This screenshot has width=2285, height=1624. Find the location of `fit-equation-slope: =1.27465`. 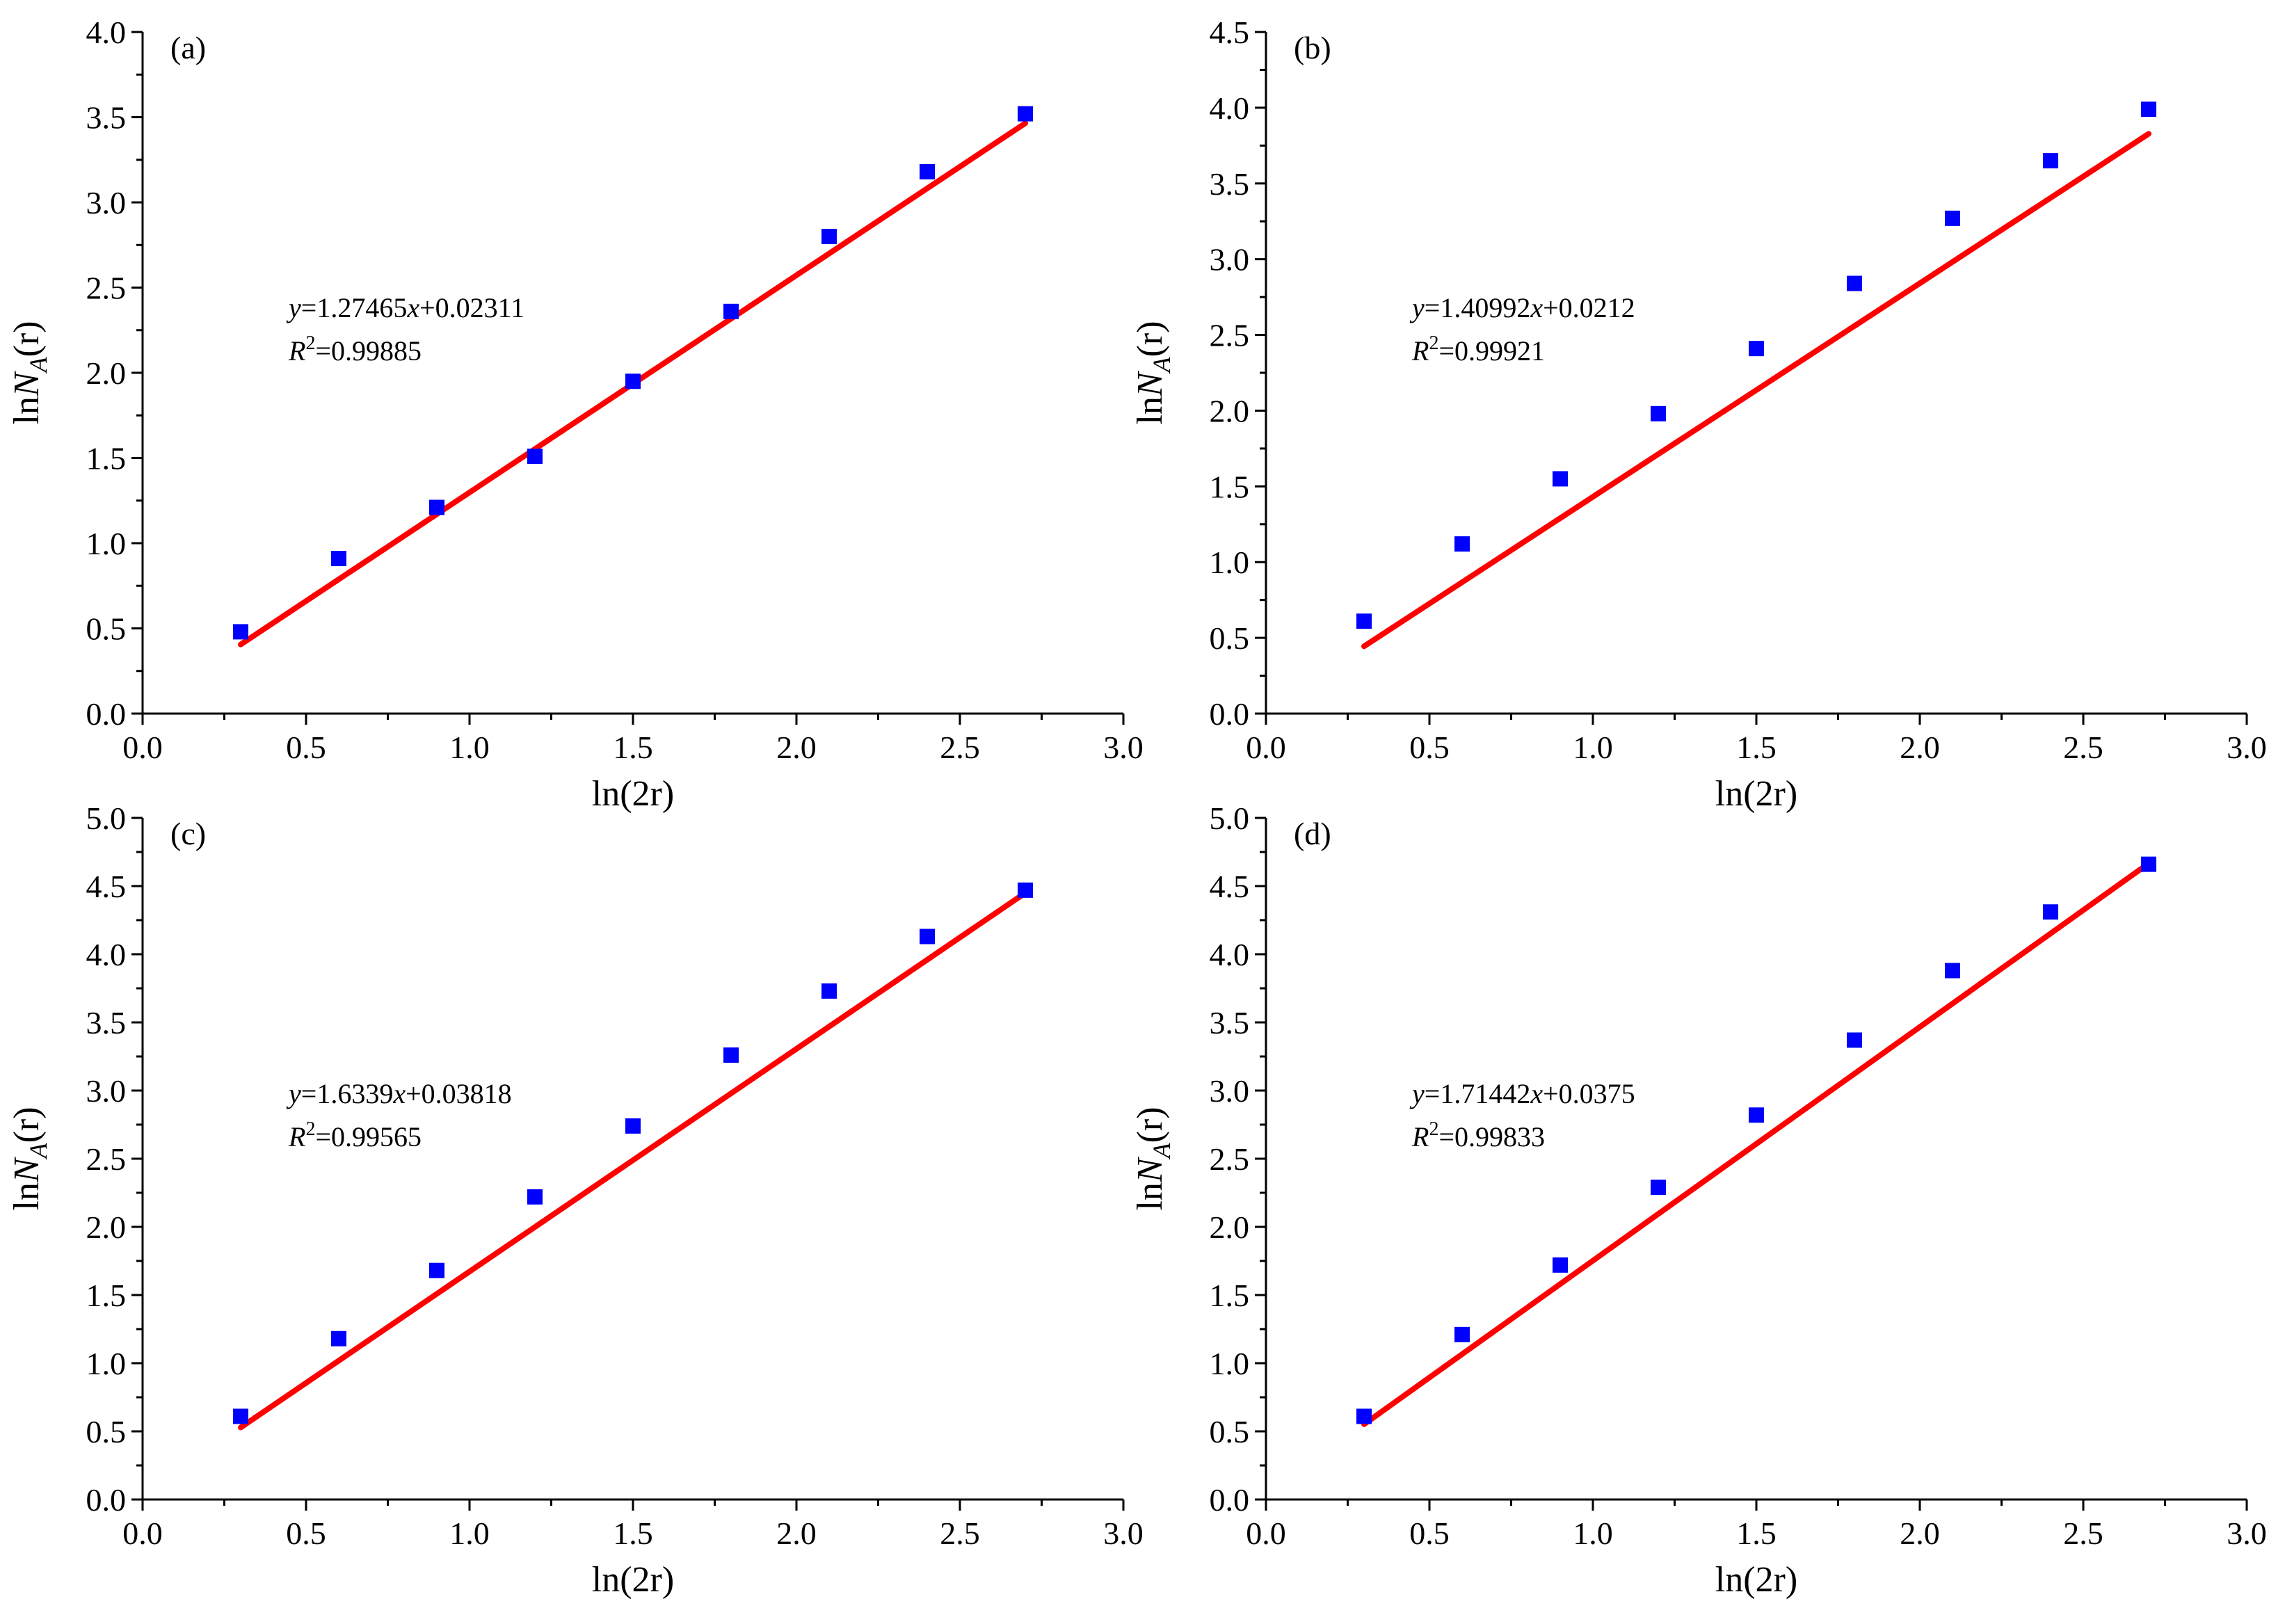

fit-equation-slope: =1.27465 is located at coordinates (354, 307).